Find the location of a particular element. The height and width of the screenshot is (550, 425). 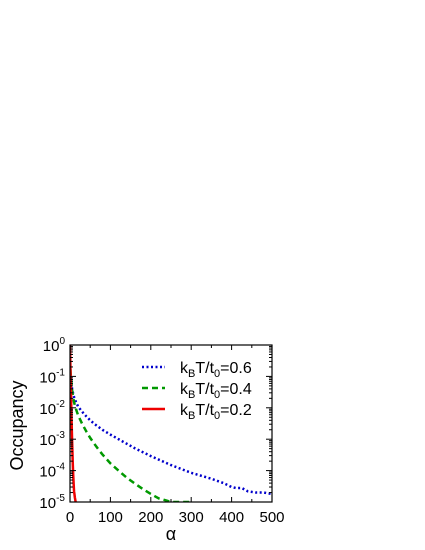

y-tick-label: 10⁻⁴ is located at coordinates (52, 471).